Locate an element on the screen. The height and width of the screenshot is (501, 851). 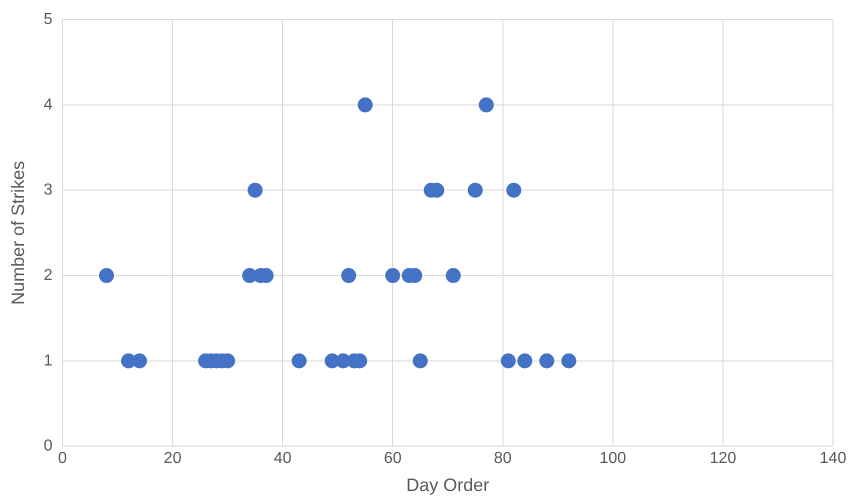
x-tick-label: 80 is located at coordinates (503, 459).